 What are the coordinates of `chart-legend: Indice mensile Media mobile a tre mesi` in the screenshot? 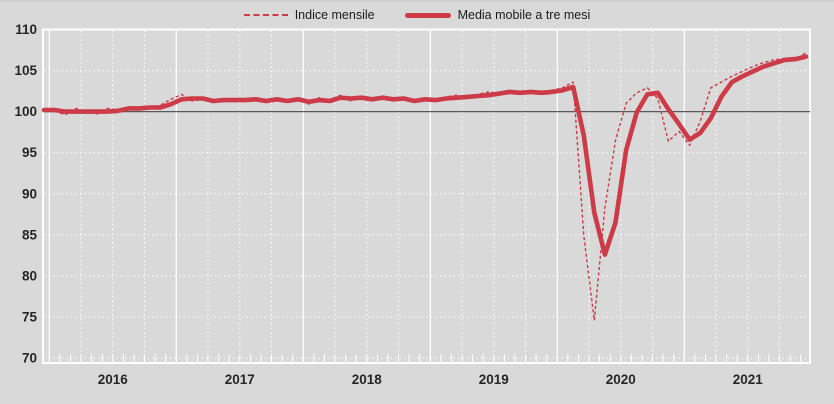 It's located at (417, 15).